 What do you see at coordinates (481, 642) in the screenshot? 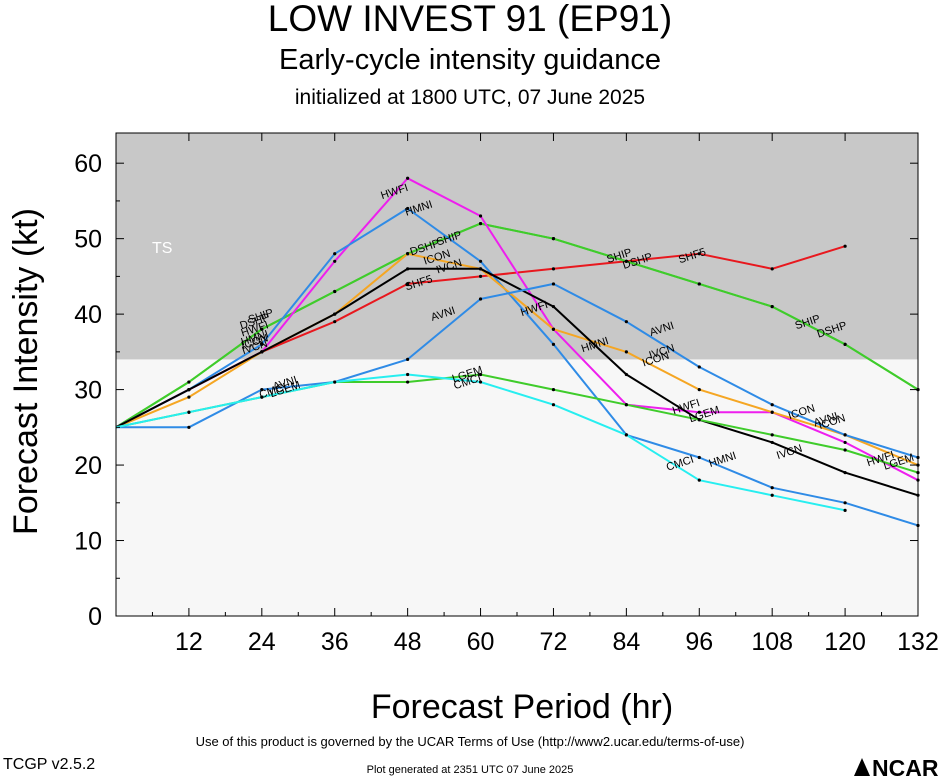
I see `x-tick-label: 60` at bounding box center [481, 642].